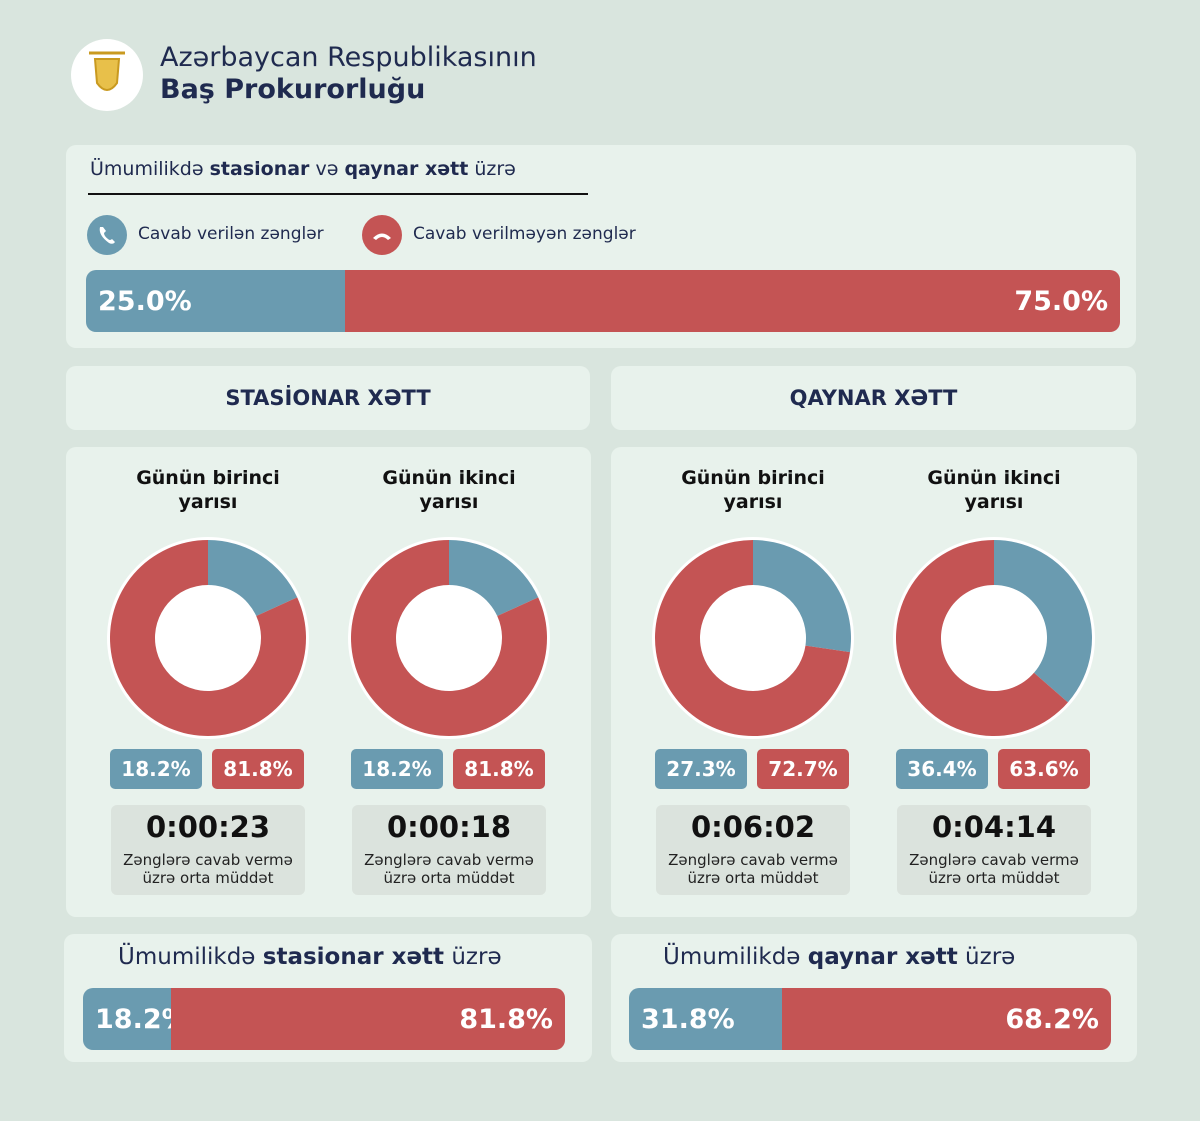 Image resolution: width=1200 pixels, height=1121 pixels. What do you see at coordinates (449, 827) in the screenshot?
I see `average-time: 0:00:18` at bounding box center [449, 827].